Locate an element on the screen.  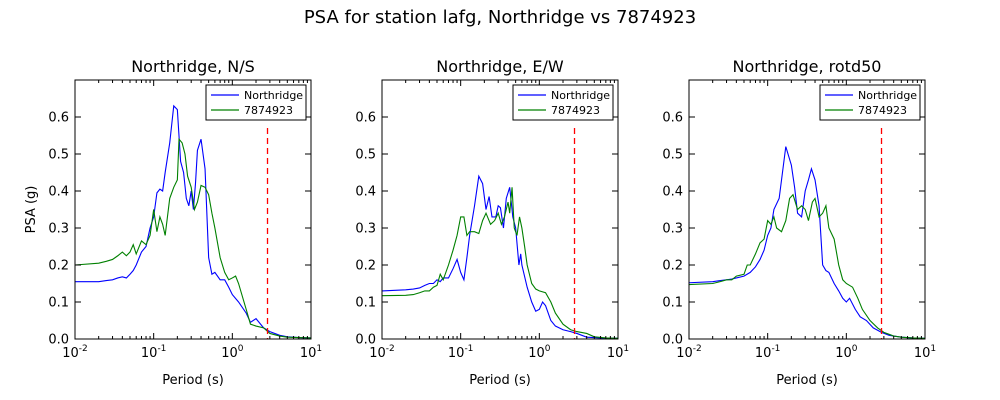
chart-title: Northridge, N/S is located at coordinates (193, 66).